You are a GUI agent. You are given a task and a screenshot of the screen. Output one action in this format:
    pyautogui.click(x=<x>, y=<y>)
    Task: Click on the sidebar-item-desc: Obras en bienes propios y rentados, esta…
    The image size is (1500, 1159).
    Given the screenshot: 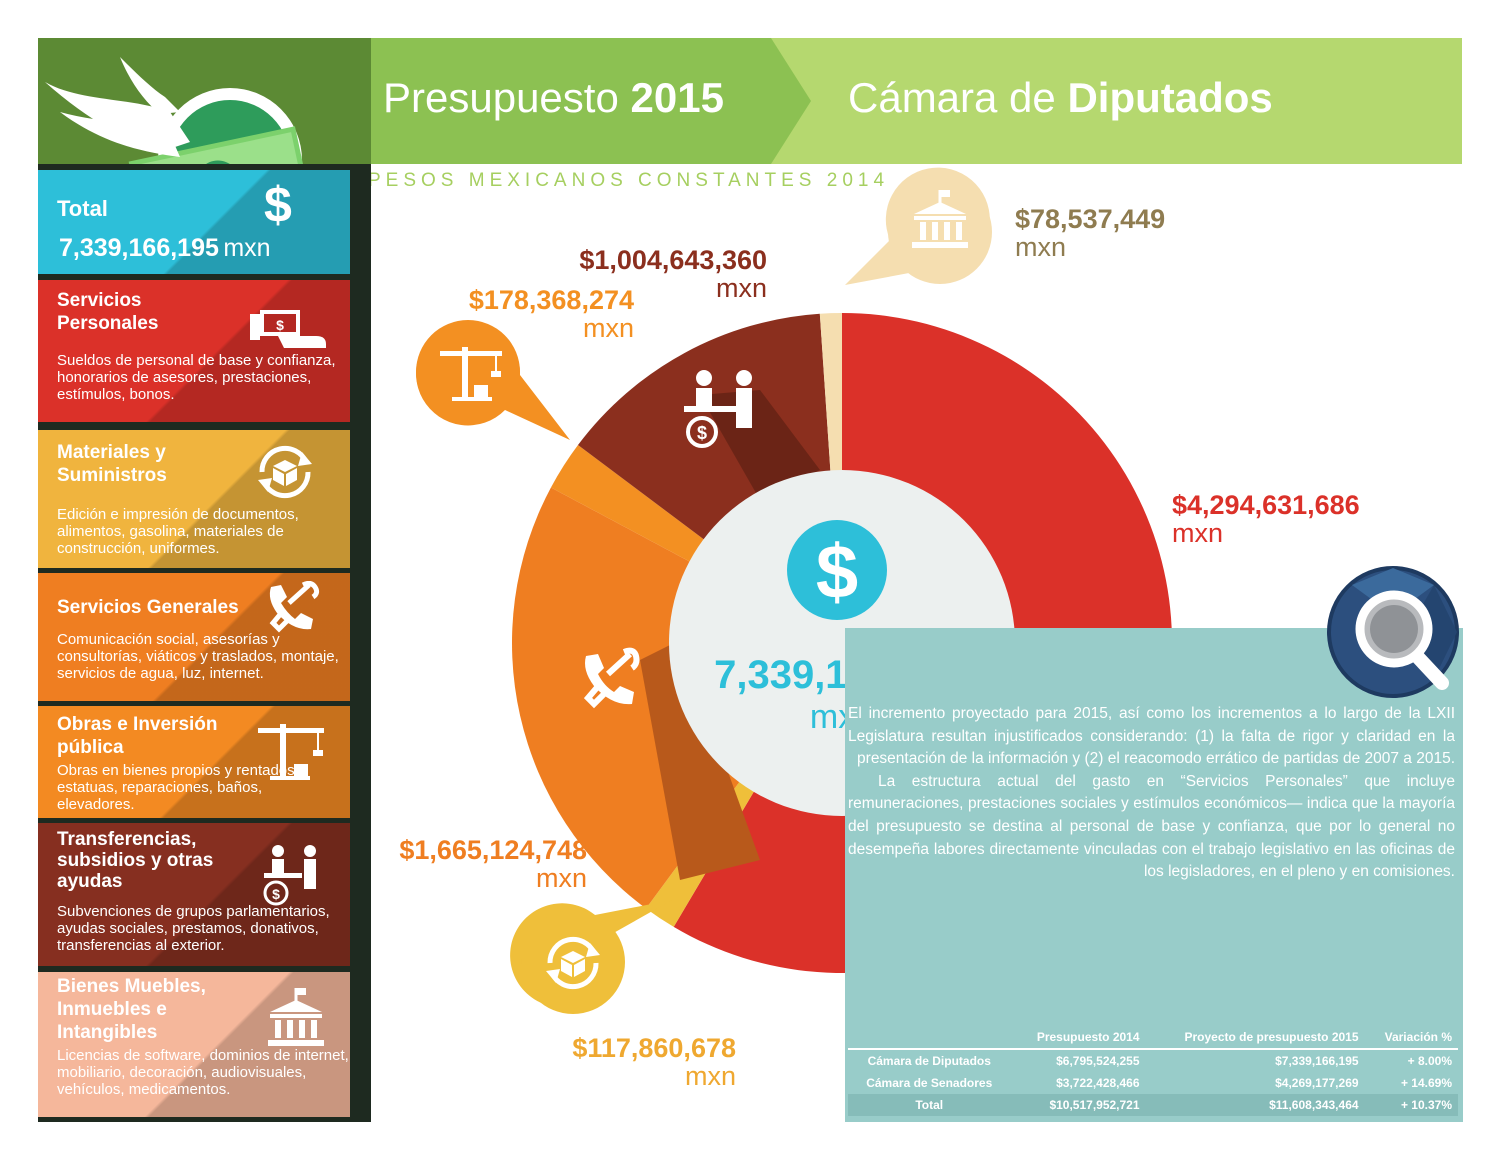 What is the action you would take?
    pyautogui.click(x=178, y=787)
    